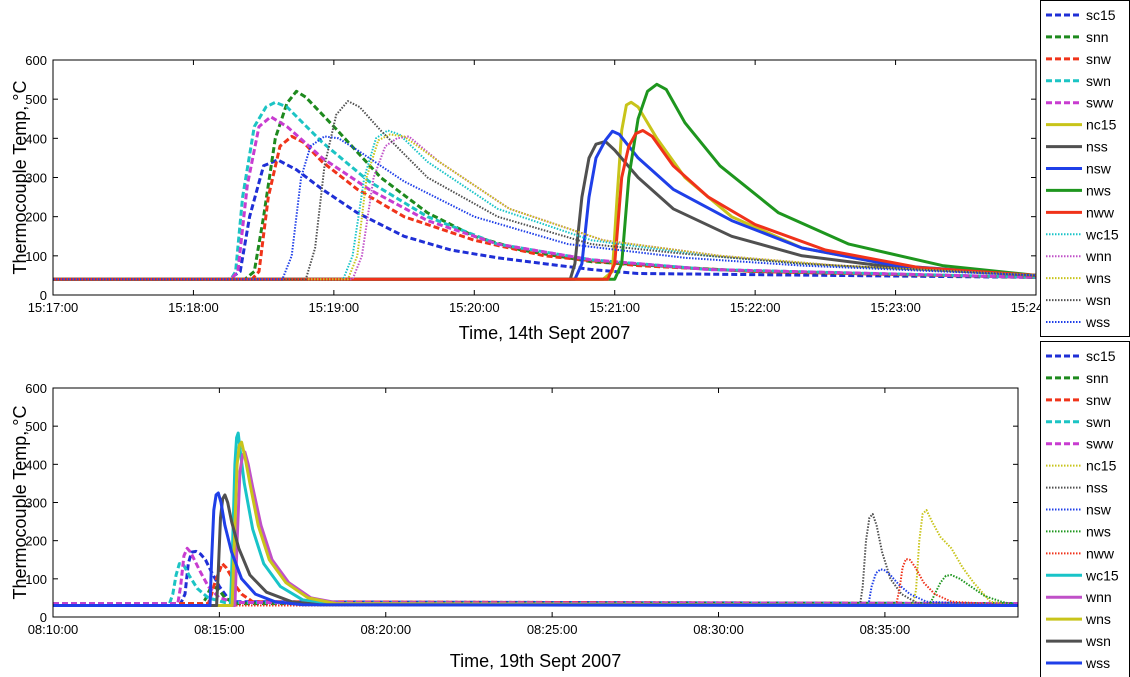 This screenshot has height=677, width=1130. I want to click on bottom-legend-label-wss: wss, so click(1097, 663).